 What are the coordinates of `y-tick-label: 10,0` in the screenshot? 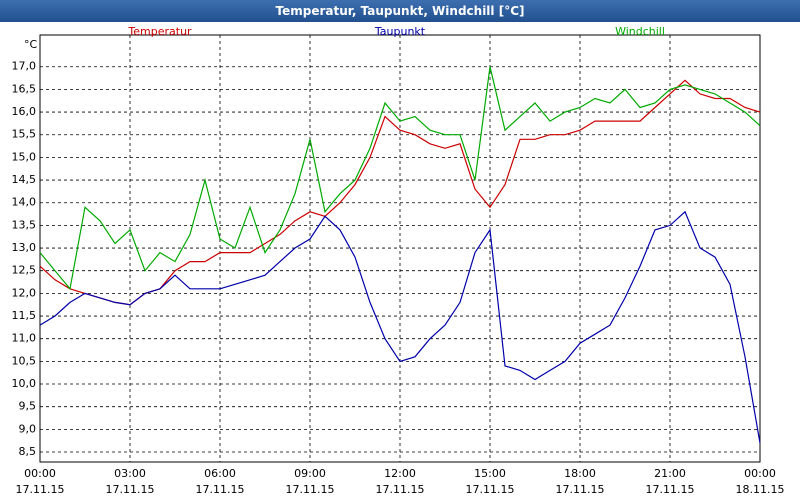 It's located at (24, 383).